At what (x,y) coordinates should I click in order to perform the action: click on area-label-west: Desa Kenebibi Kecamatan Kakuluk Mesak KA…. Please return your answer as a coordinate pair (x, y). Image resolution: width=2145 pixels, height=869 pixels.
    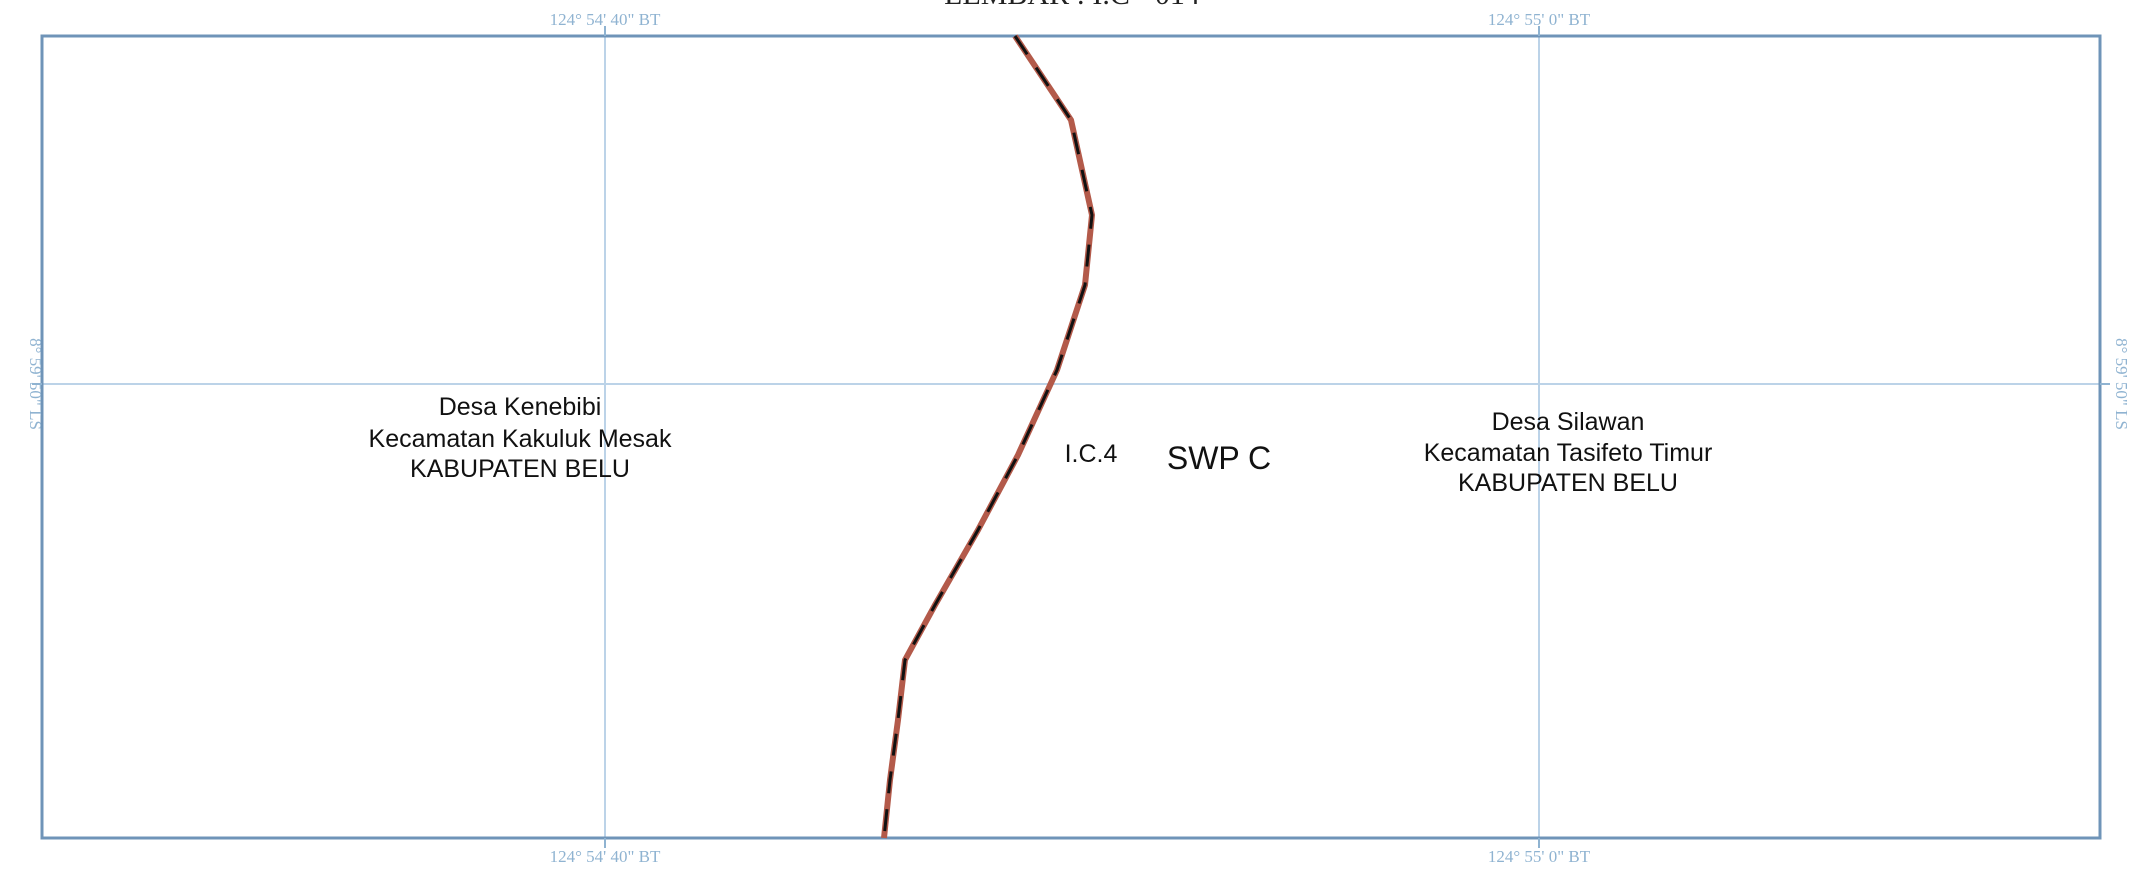
    Looking at the image, I should click on (520, 438).